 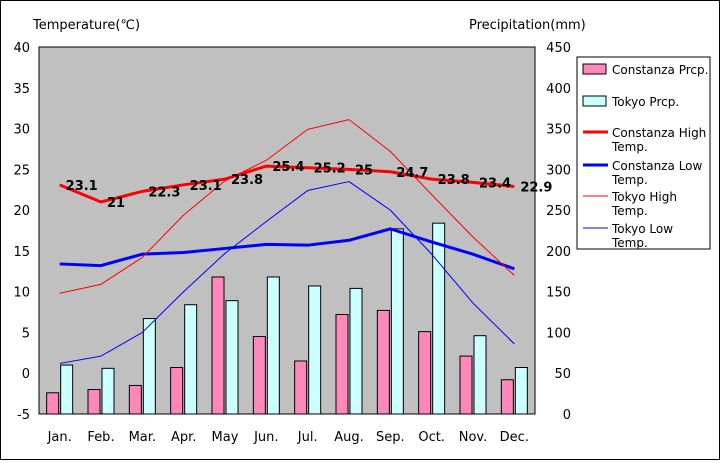 I want to click on x-tick-label-may: May, so click(x=225, y=437).